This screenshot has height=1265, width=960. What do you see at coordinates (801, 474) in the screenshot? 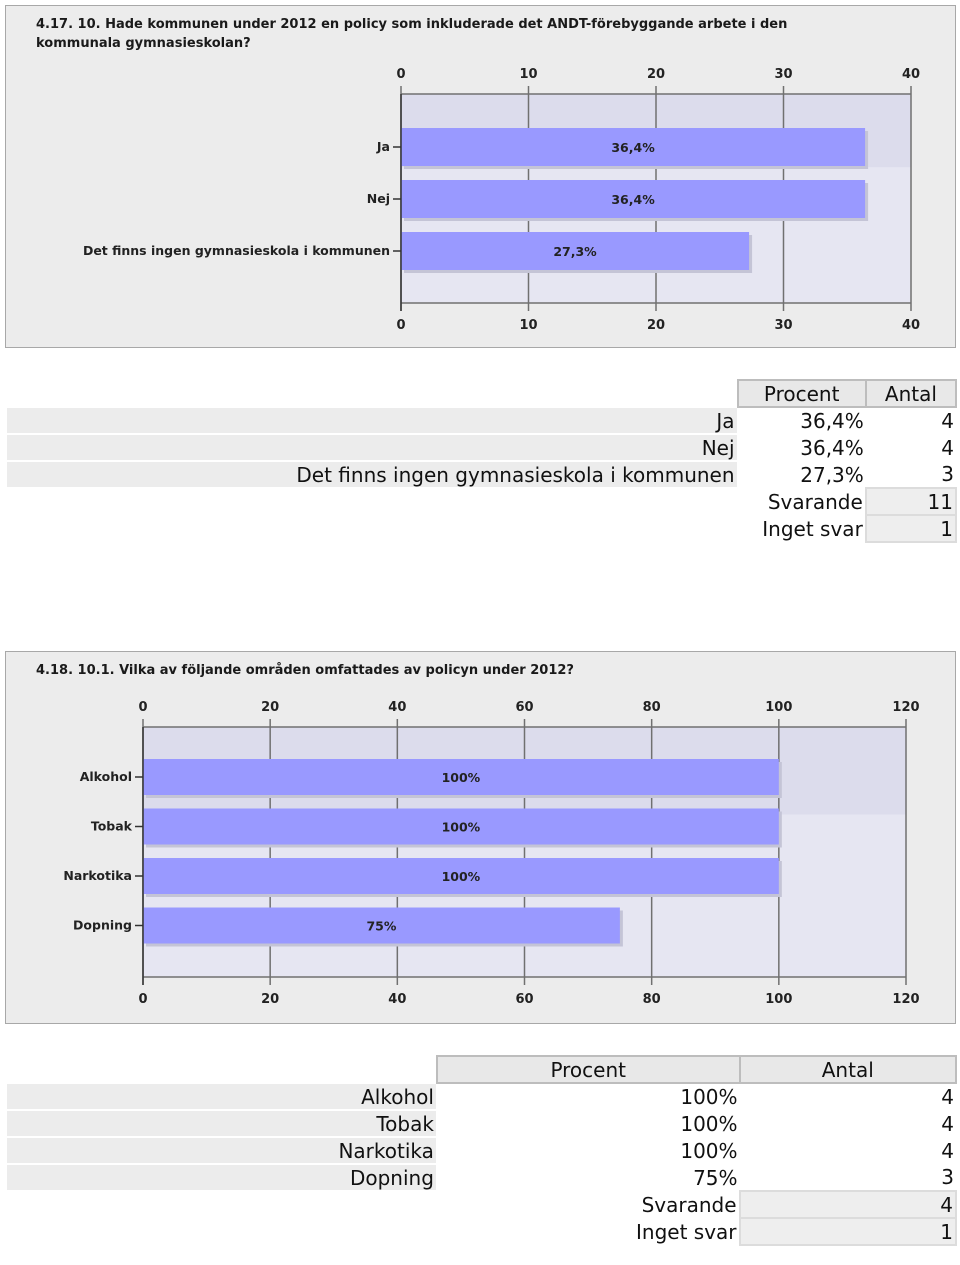
I see `row-procent: 27,3%` at bounding box center [801, 474].